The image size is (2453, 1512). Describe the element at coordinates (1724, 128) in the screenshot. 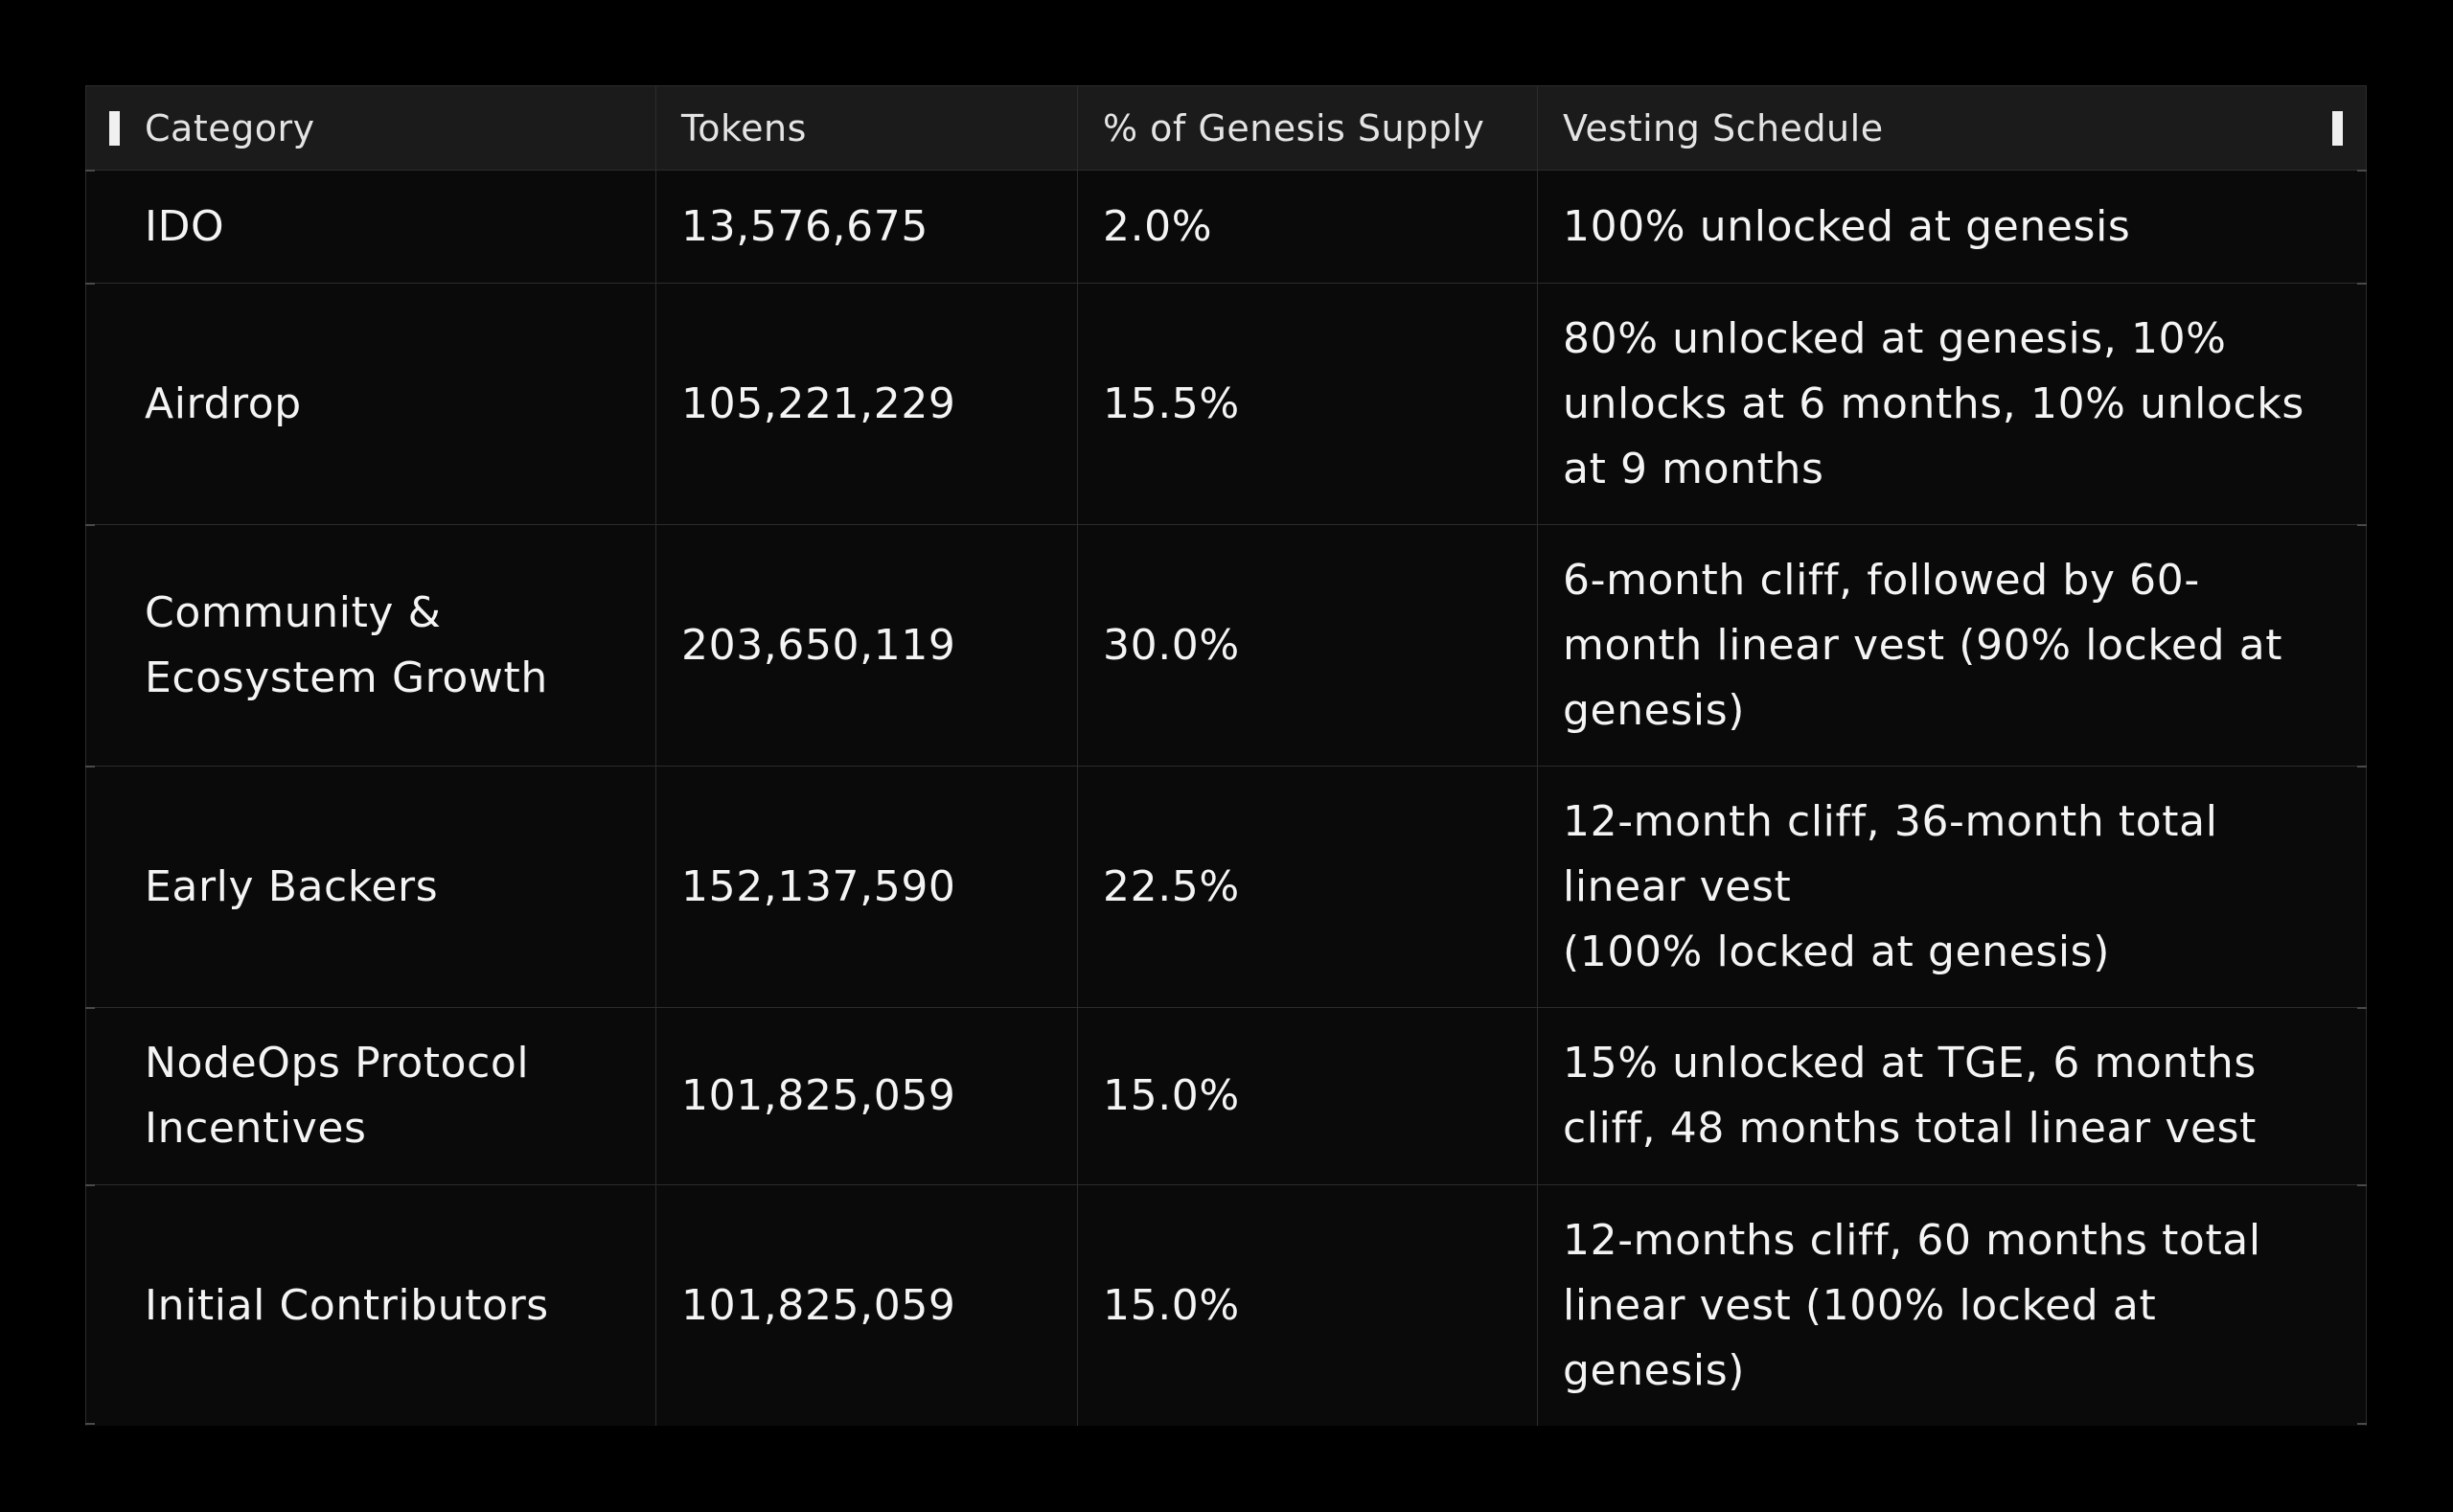

I see `header-vesting-label: Vesting Schedule` at that location.